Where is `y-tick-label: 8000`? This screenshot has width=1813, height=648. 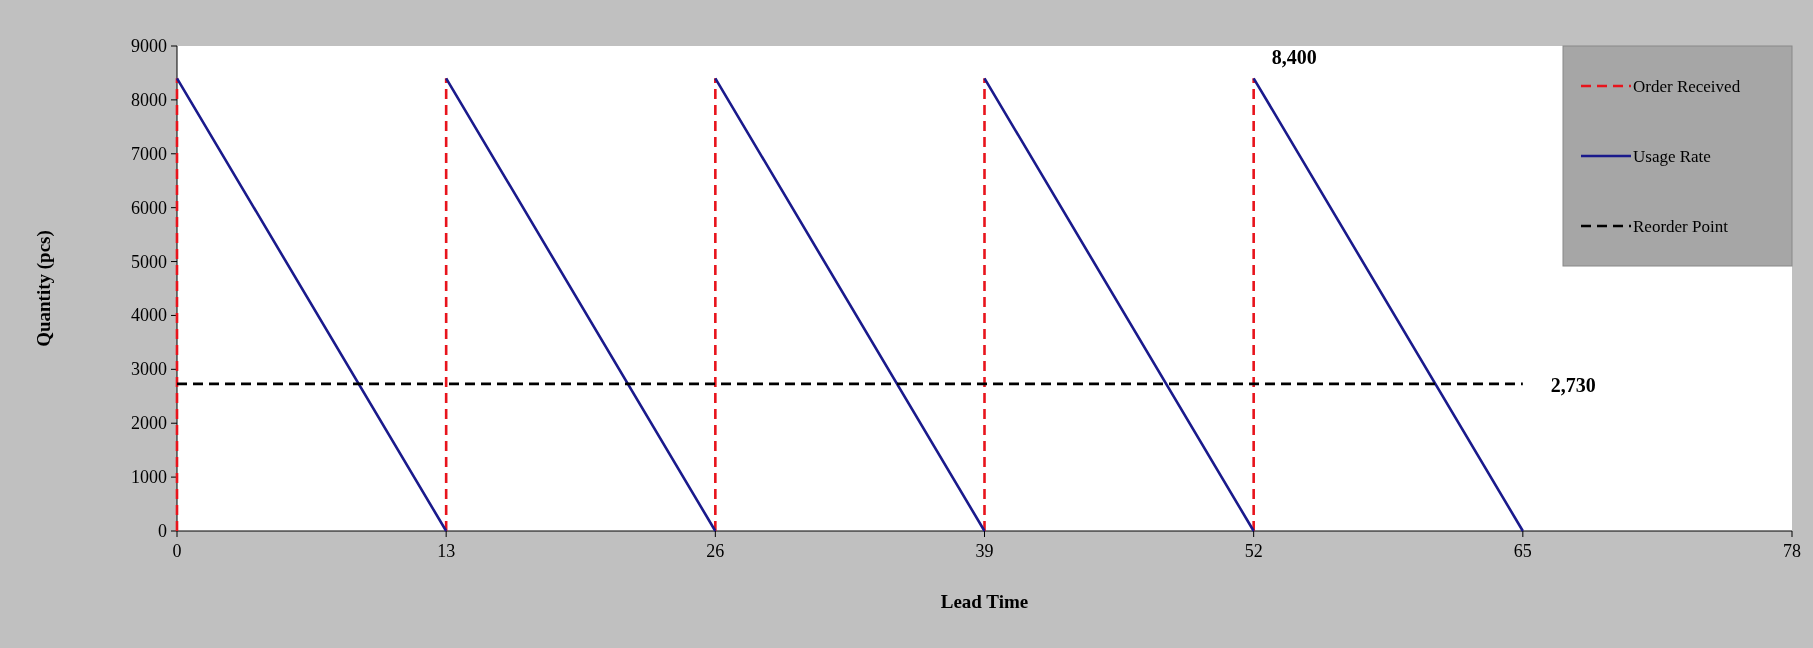
y-tick-label: 8000 is located at coordinates (149, 99).